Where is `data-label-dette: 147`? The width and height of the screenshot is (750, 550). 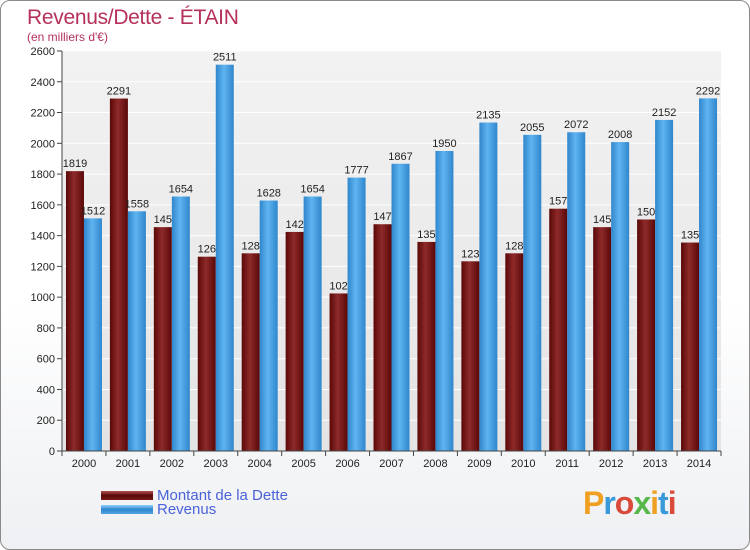
data-label-dette: 147 is located at coordinates (382, 217).